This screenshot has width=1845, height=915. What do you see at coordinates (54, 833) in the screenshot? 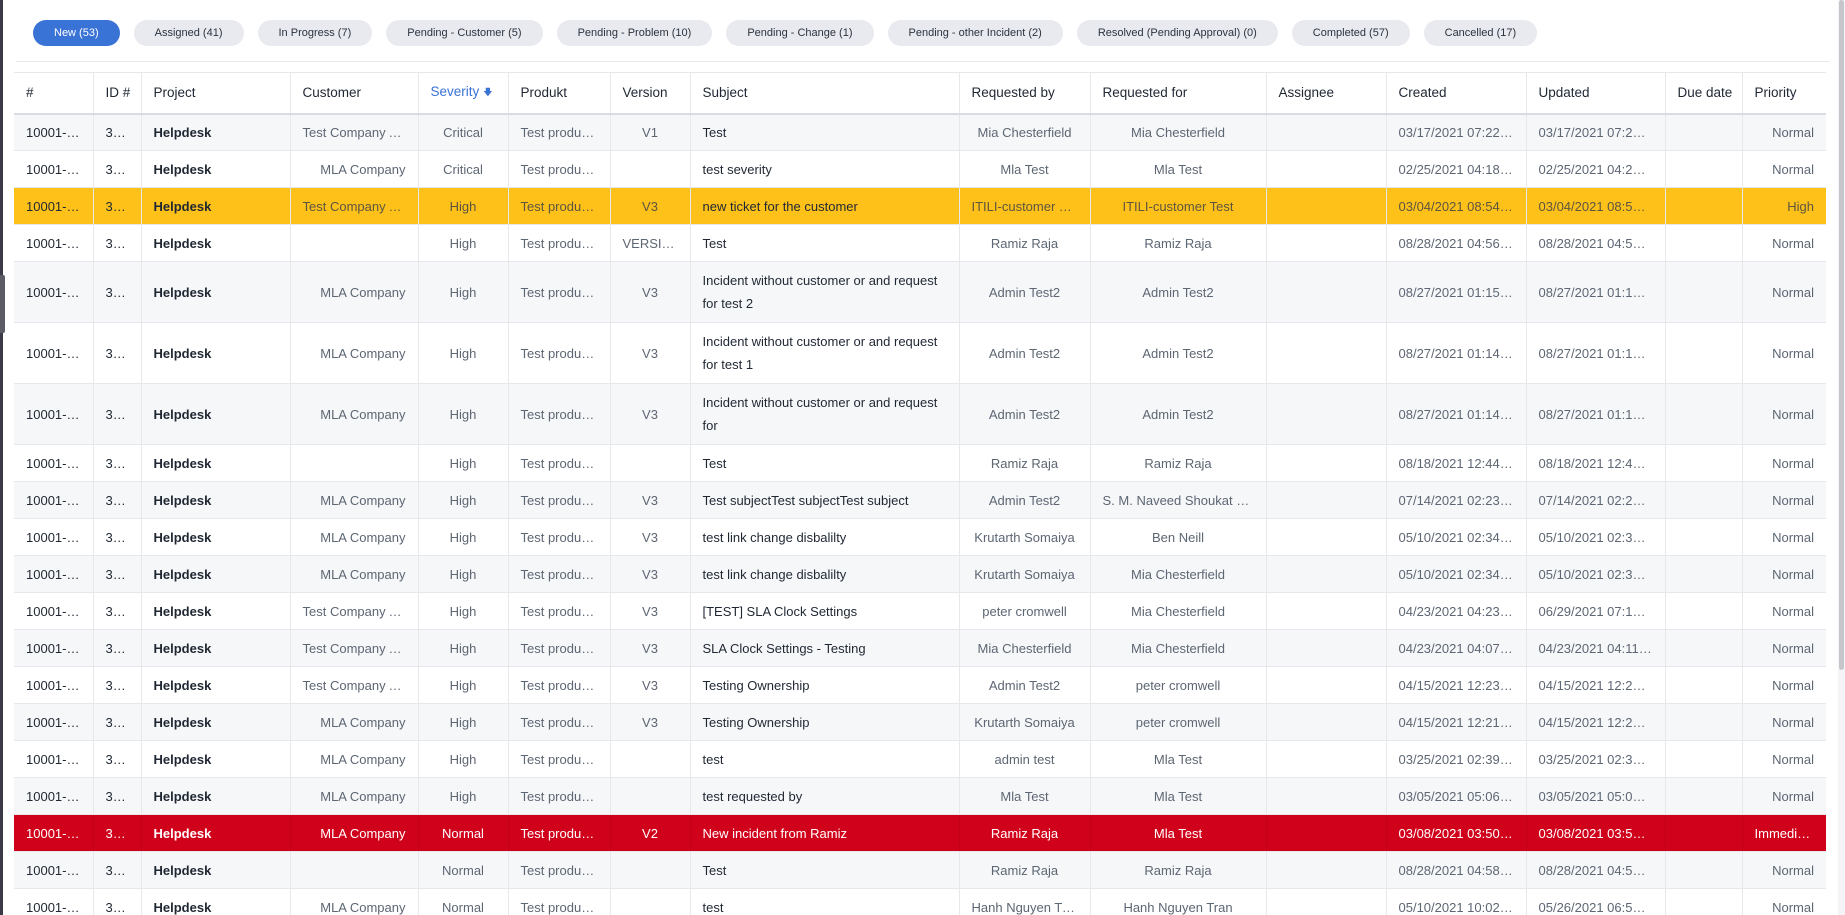
I see `ticket-number-cell: 10001-84` at bounding box center [54, 833].